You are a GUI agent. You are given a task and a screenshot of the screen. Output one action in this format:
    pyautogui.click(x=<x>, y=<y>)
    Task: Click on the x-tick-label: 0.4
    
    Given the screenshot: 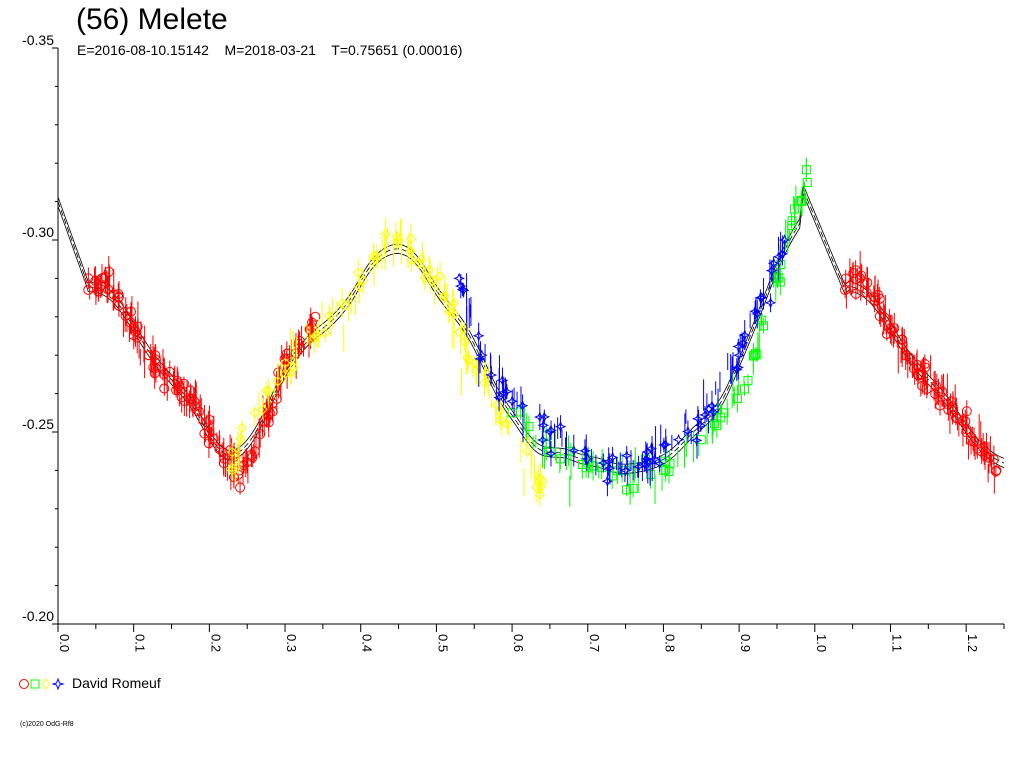 What is the action you would take?
    pyautogui.click(x=367, y=643)
    